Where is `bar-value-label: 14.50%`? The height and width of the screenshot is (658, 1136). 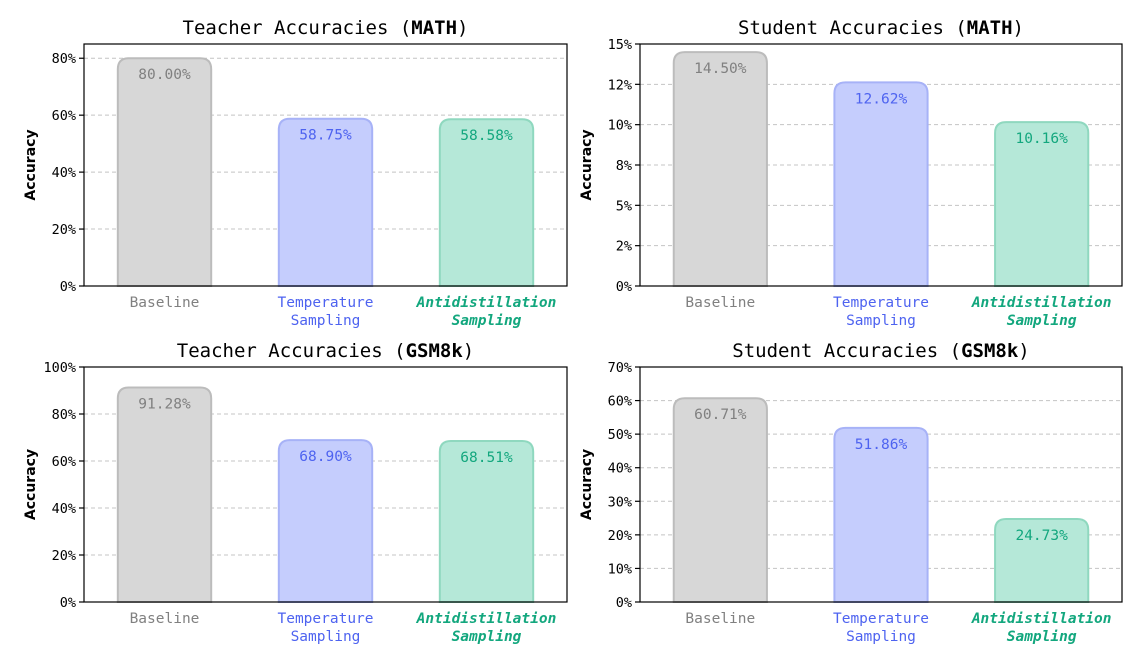
bar-value-label: 14.50% is located at coordinates (720, 69).